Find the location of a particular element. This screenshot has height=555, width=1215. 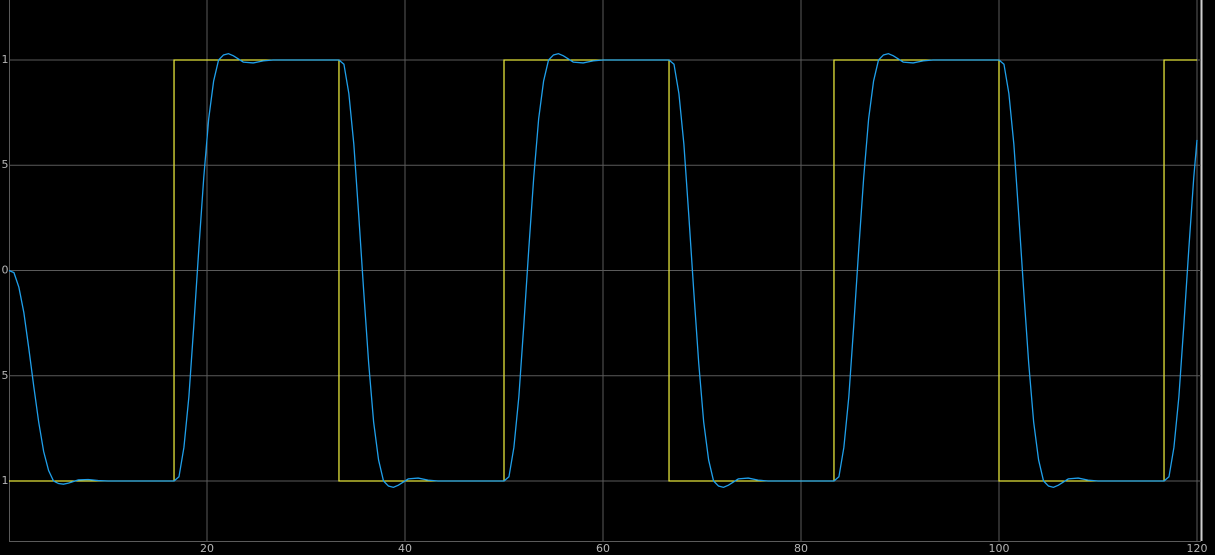

x-tick-label: 40 is located at coordinates (405, 548).